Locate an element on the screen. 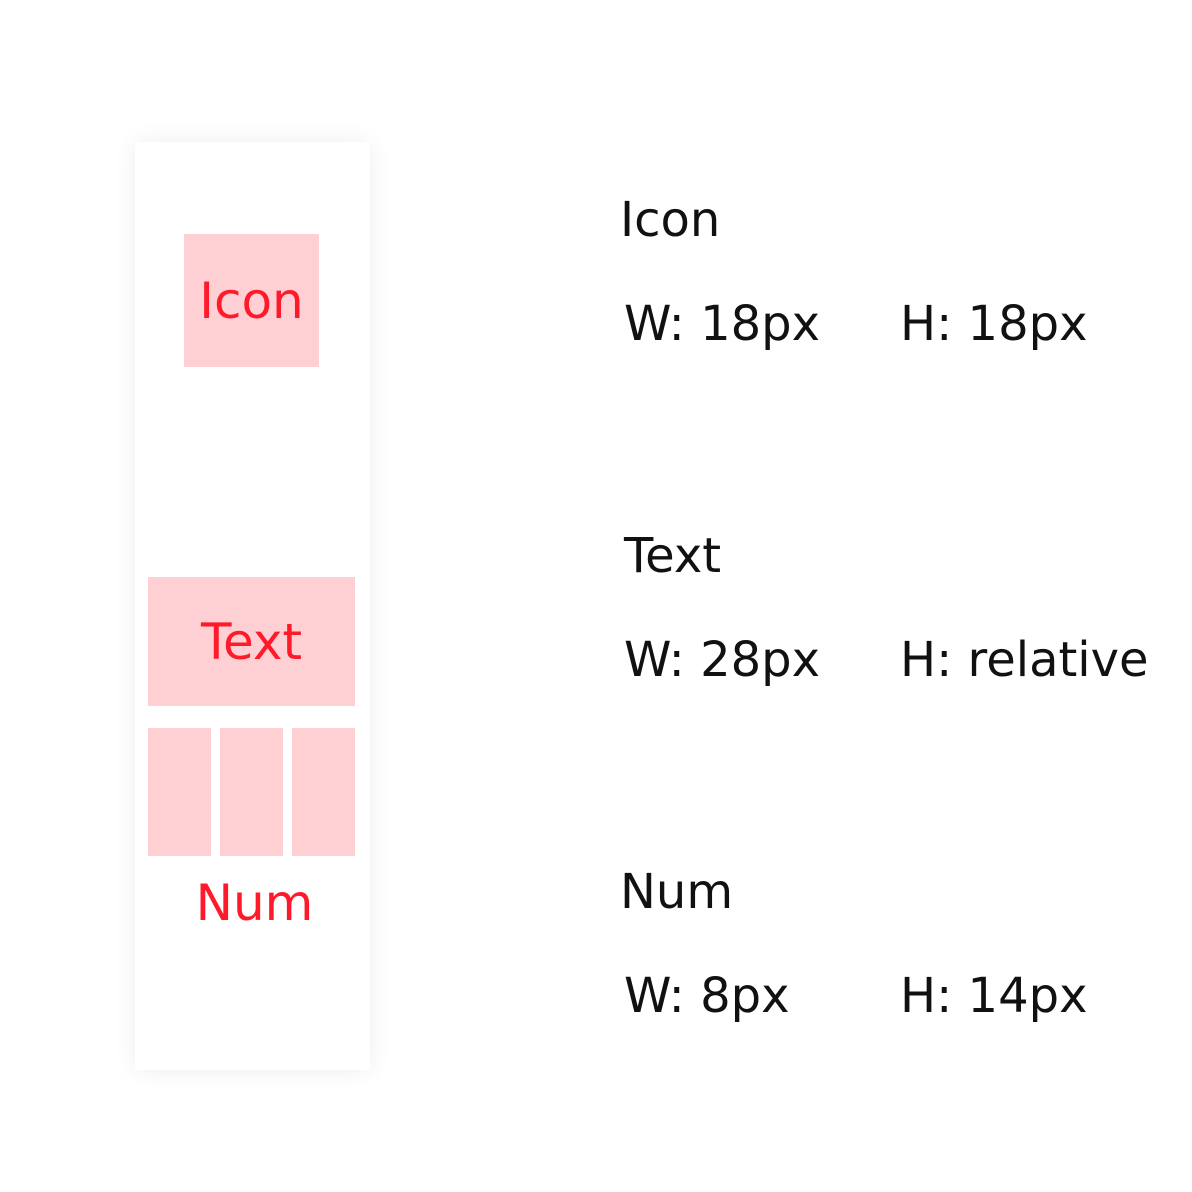  icon-spec-title: Icon is located at coordinates (670, 220).